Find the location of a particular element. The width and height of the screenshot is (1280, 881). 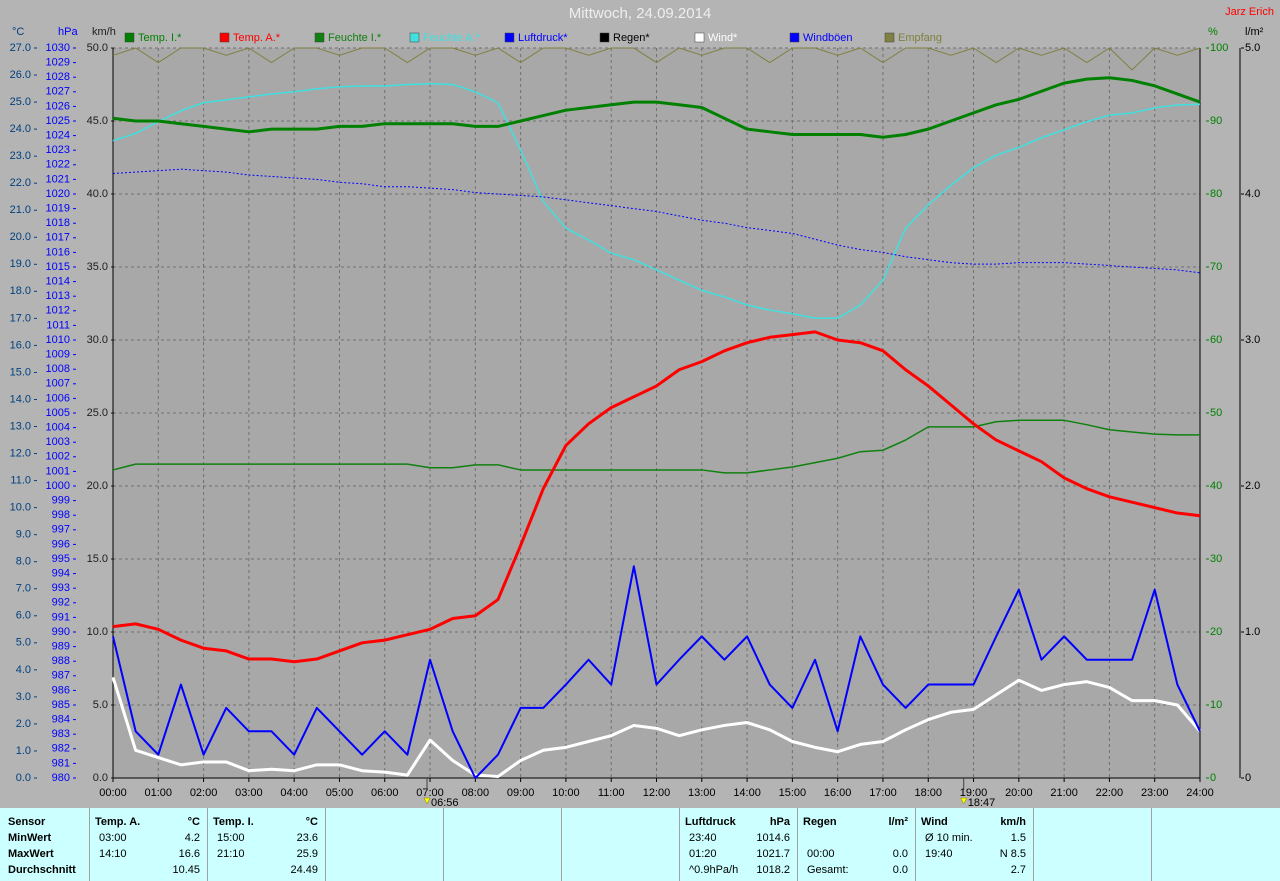

block-time: 14:10 is located at coordinates (113, 854).